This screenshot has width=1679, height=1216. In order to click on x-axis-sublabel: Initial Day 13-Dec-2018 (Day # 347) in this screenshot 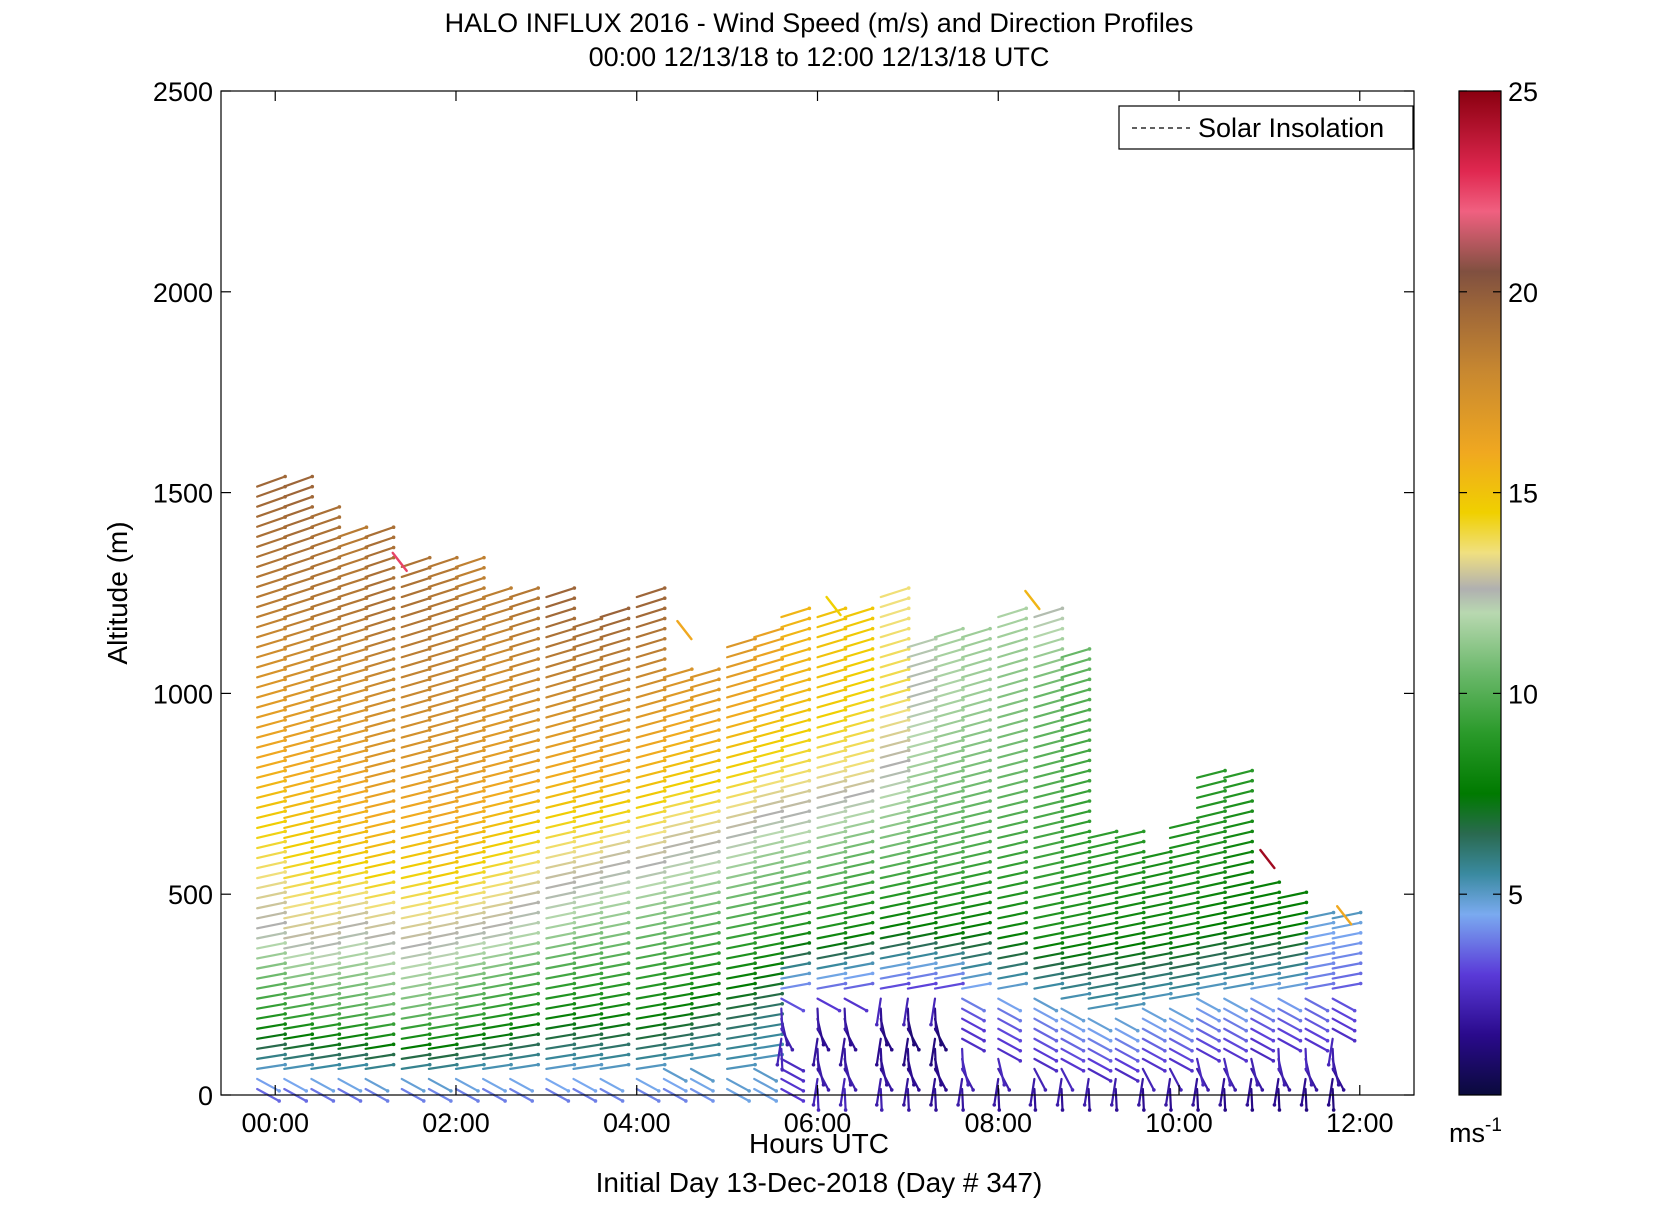, I will do `click(819, 1182)`.